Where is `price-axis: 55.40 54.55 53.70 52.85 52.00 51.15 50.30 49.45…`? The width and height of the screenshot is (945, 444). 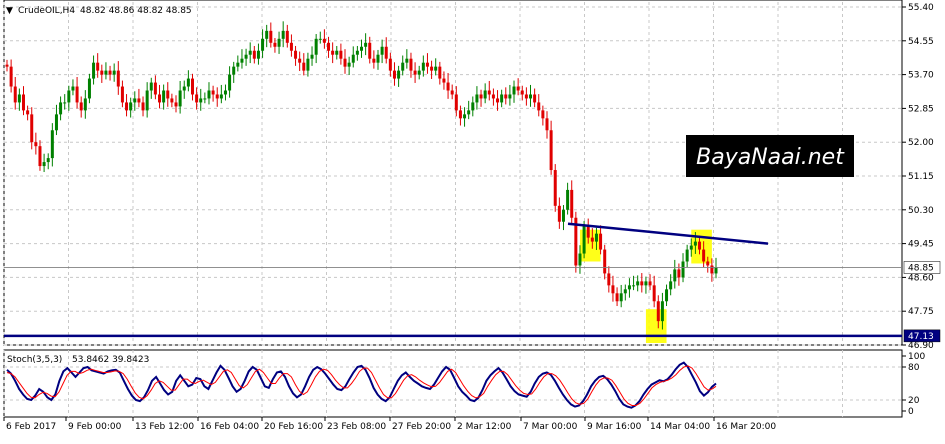 price-axis: 55.40 54.55 53.70 52.85 52.00 51.15 50.30 49.45… is located at coordinates (918, 177).